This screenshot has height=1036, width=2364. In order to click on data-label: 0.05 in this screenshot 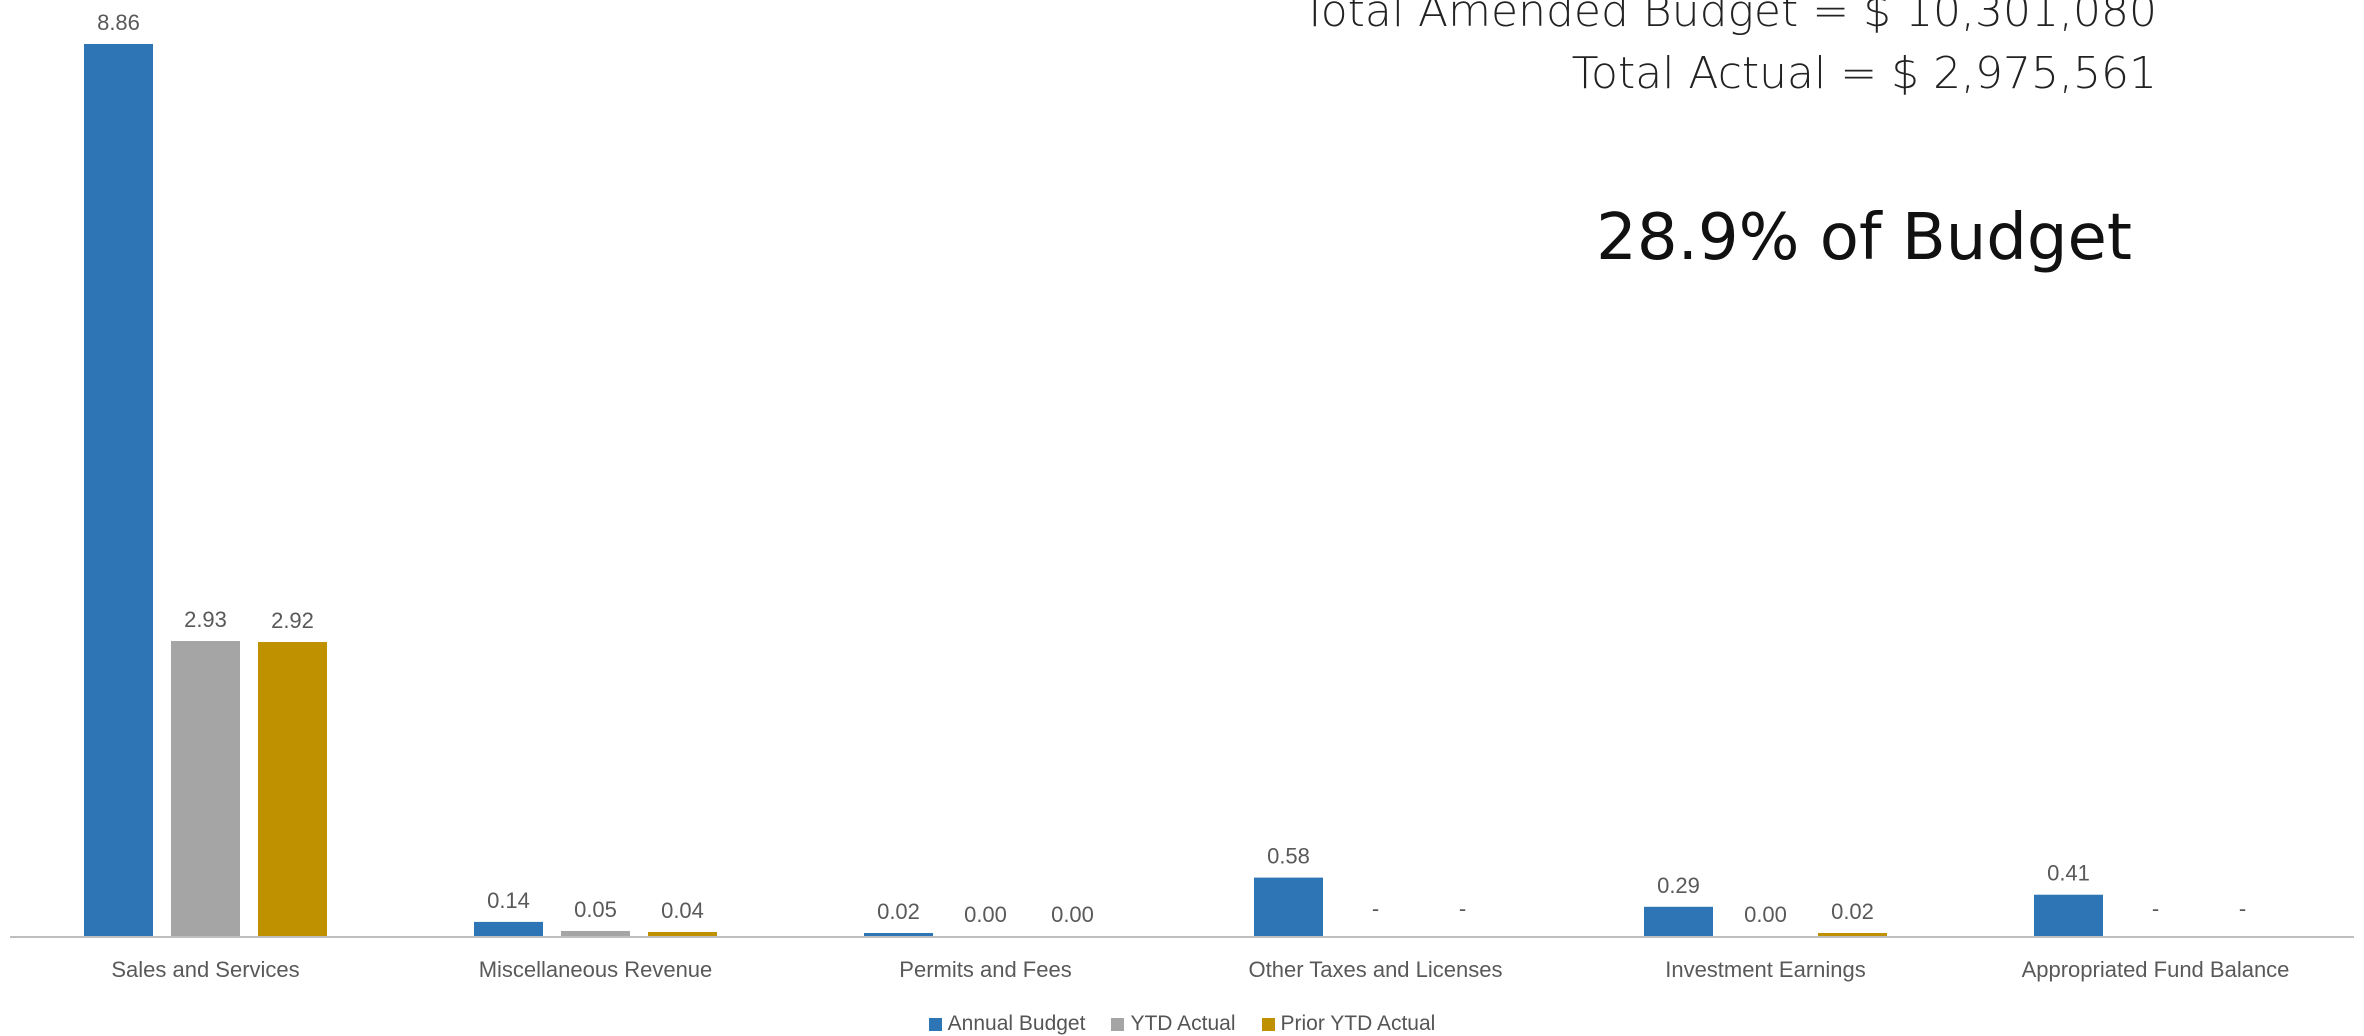, I will do `click(595, 909)`.